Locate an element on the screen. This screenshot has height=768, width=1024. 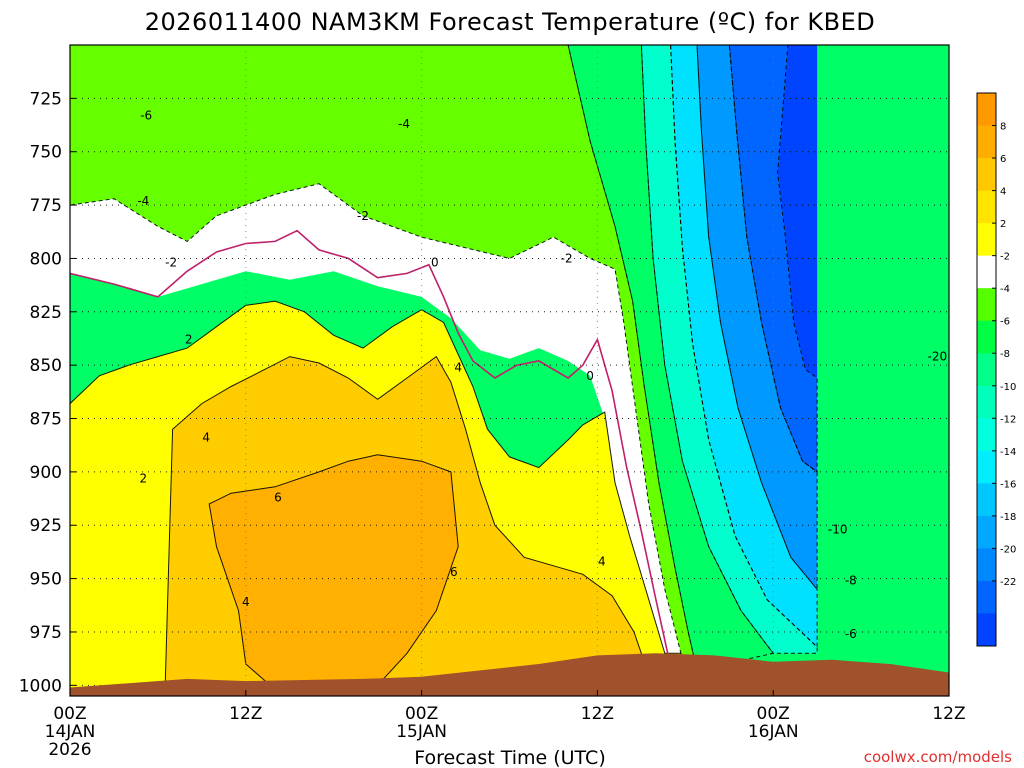
y-tick-label: 900 is located at coordinates (46, 473).